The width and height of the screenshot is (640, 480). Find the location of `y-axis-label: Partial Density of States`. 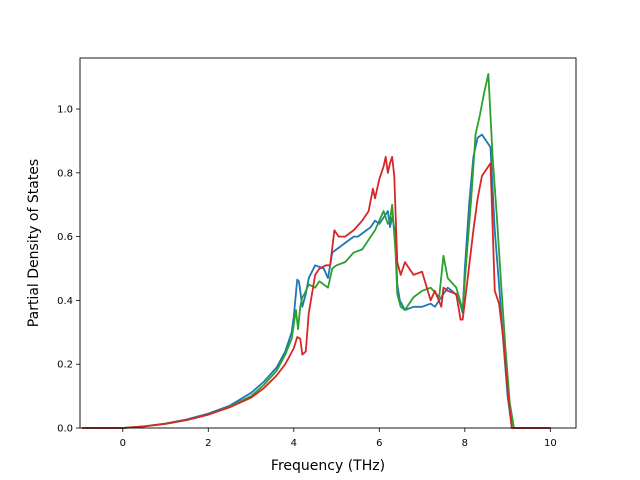

y-axis-label: Partial Density of States is located at coordinates (34, 243).